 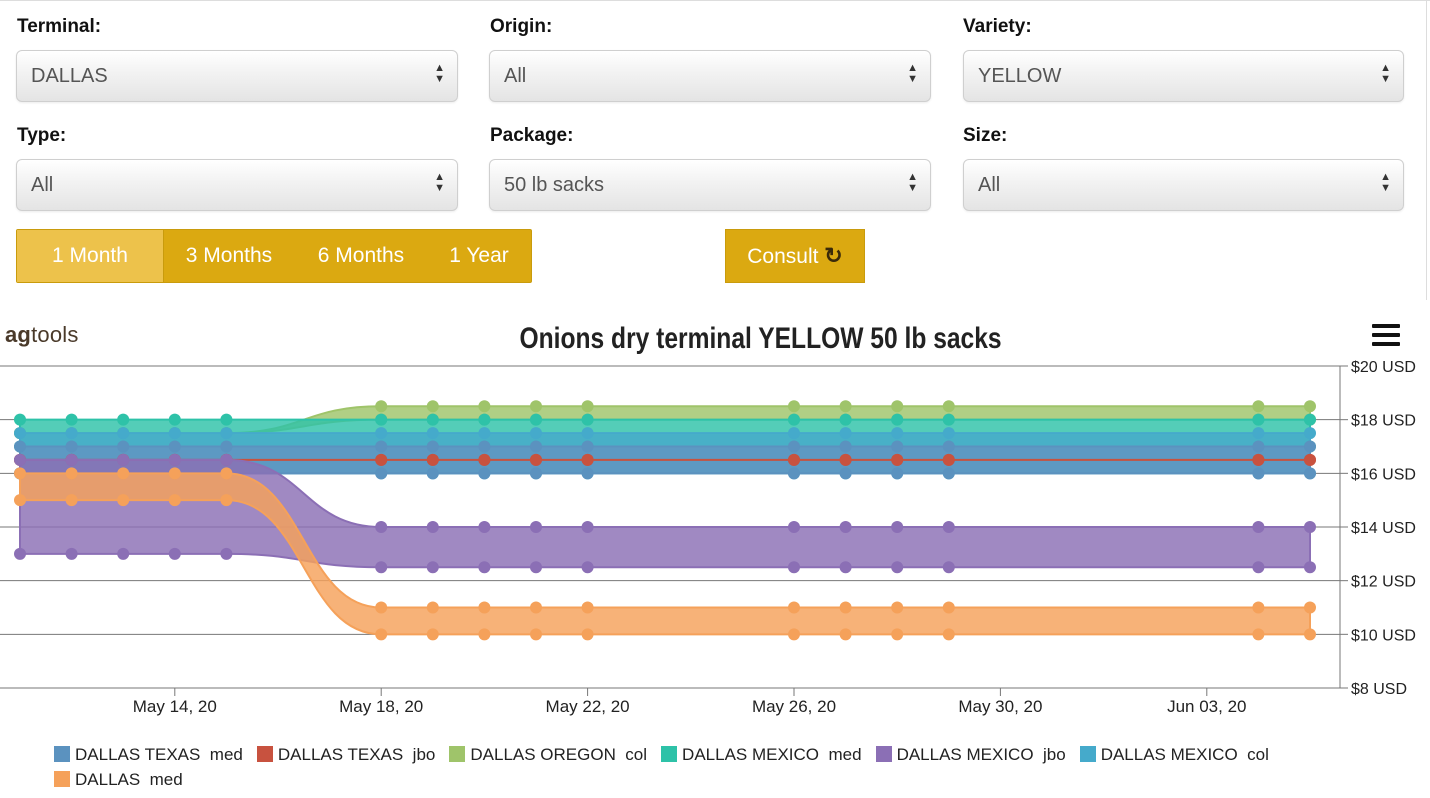 What do you see at coordinates (833, 255) in the screenshot?
I see `refresh-icon: ↻` at bounding box center [833, 255].